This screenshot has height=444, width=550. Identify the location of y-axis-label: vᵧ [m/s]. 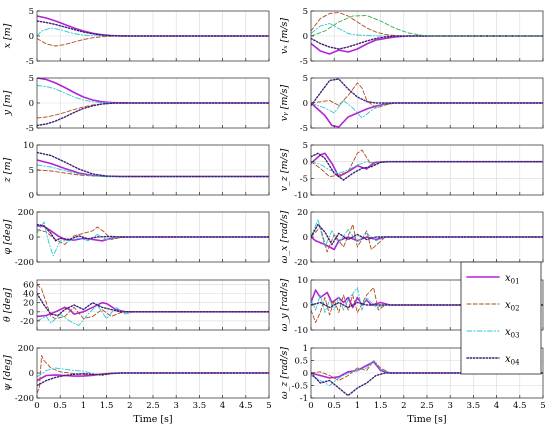
(284, 102).